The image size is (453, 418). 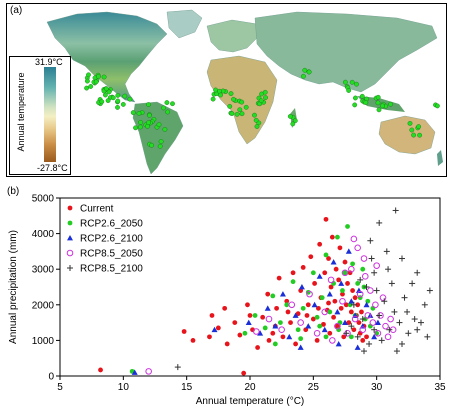 What do you see at coordinates (407, 135) in the screenshot?
I see `landmass-australia` at bounding box center [407, 135].